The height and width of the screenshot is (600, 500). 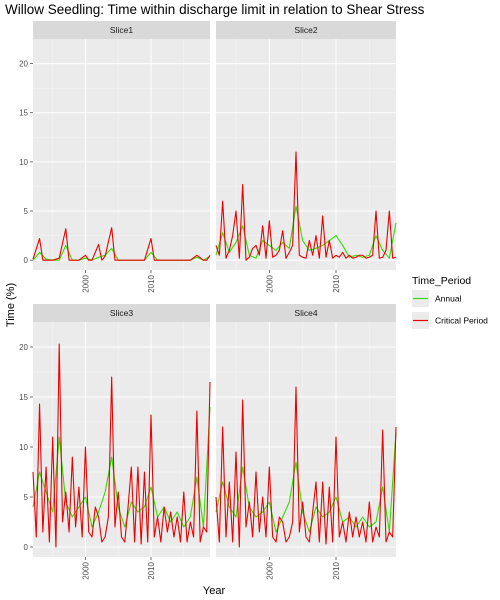 What do you see at coordinates (448, 299) in the screenshot?
I see `legend-label: Annual` at bounding box center [448, 299].